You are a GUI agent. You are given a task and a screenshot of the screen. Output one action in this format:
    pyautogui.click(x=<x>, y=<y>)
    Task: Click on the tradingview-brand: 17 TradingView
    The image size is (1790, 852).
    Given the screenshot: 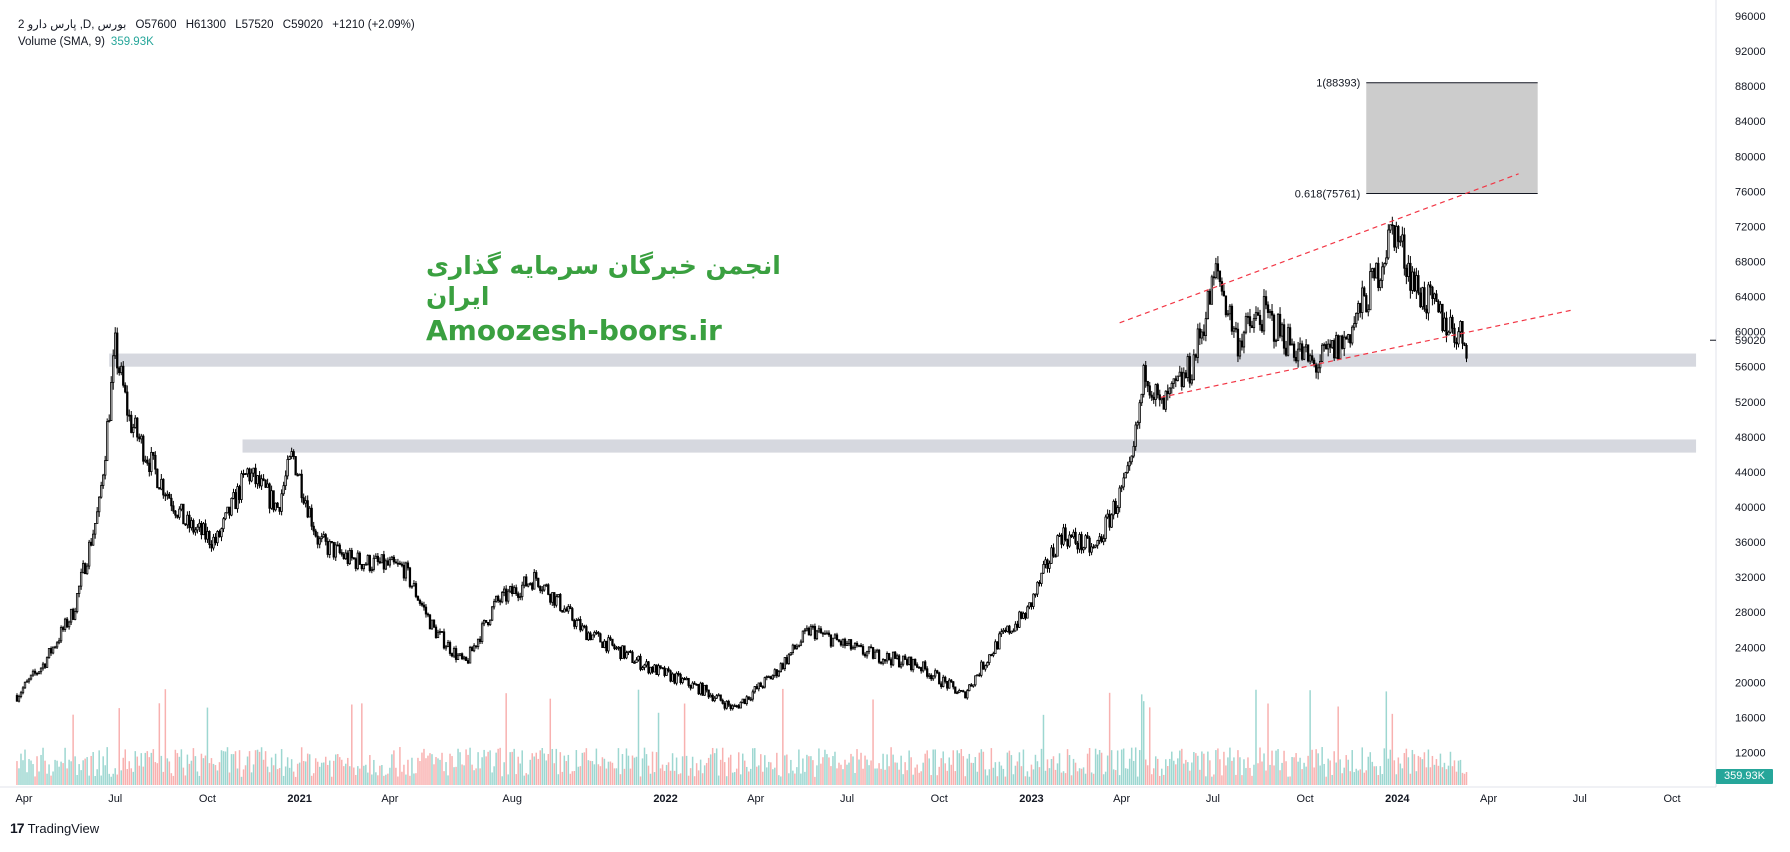 What is the action you would take?
    pyautogui.click(x=54, y=828)
    